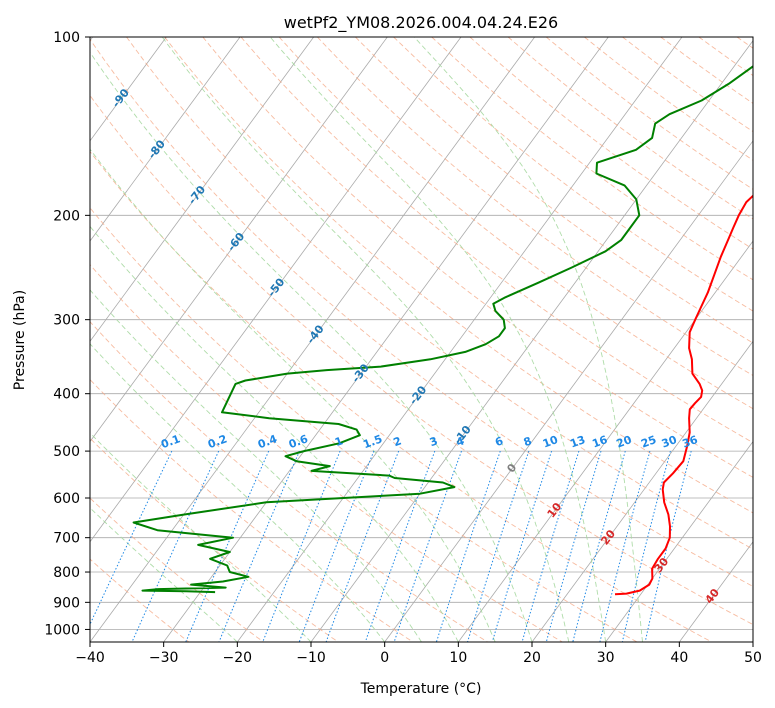 The height and width of the screenshot is (708, 775). Describe the element at coordinates (20, 340) in the screenshot. I see `y-axis-label: Pressure (hPa)` at that location.